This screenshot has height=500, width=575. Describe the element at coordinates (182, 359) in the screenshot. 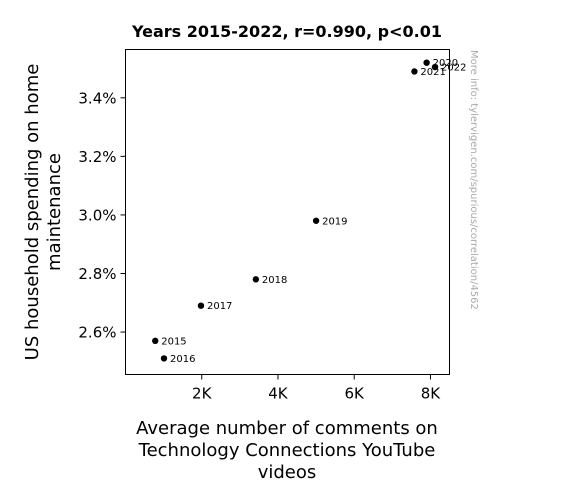

I see `point-label-2016: 2016` at that location.